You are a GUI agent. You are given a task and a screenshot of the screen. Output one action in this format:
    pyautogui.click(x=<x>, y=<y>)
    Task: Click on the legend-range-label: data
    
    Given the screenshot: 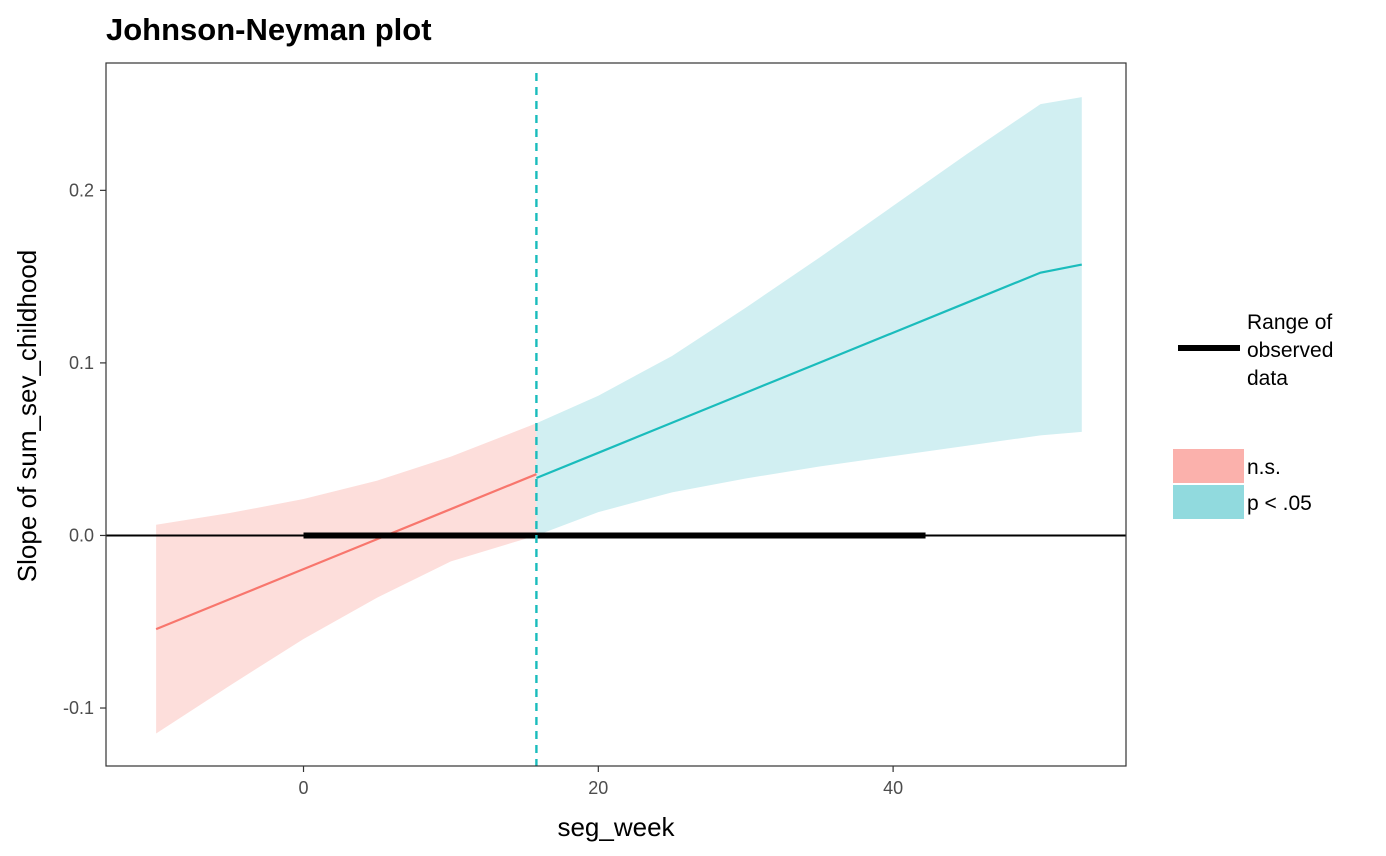 What is the action you would take?
    pyautogui.click(x=1267, y=378)
    